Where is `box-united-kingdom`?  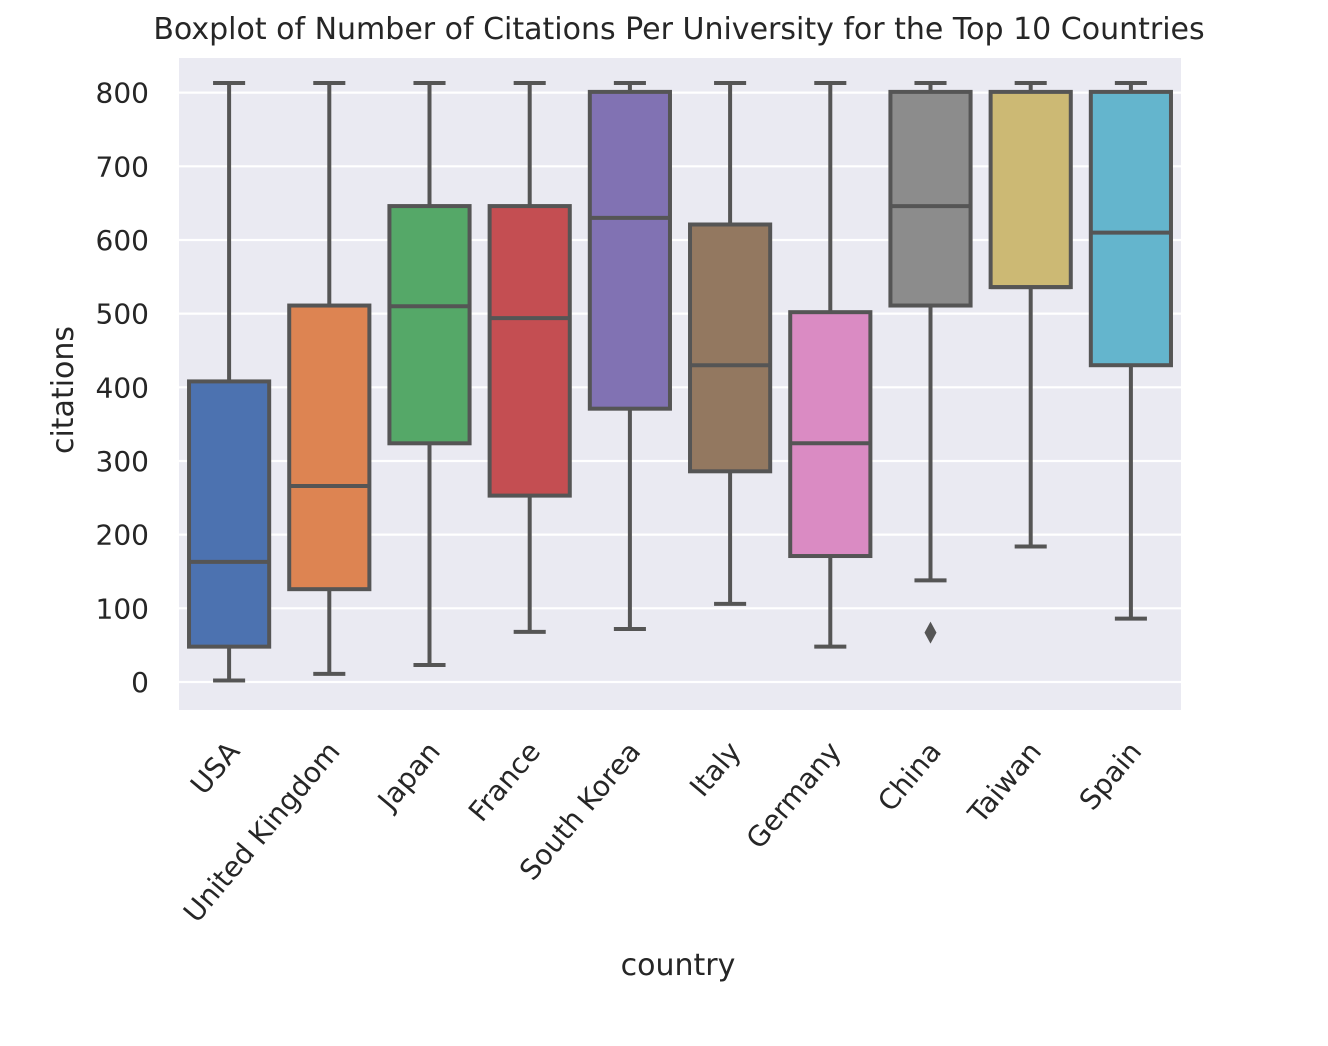
box-united-kingdom is located at coordinates (329, 378).